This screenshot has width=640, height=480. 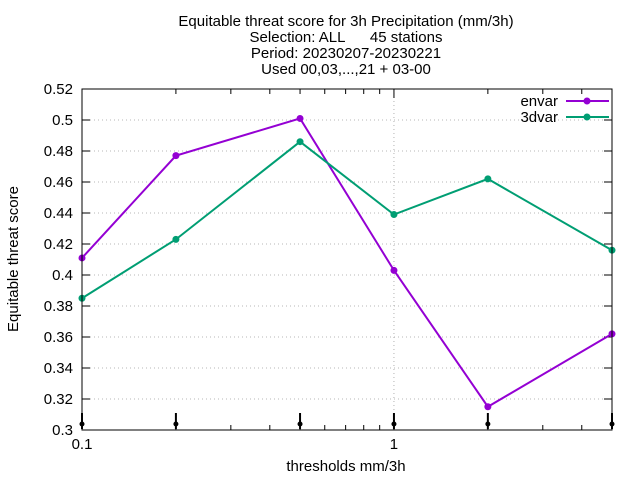 I want to click on legend-label-envar: envar, so click(x=539, y=101).